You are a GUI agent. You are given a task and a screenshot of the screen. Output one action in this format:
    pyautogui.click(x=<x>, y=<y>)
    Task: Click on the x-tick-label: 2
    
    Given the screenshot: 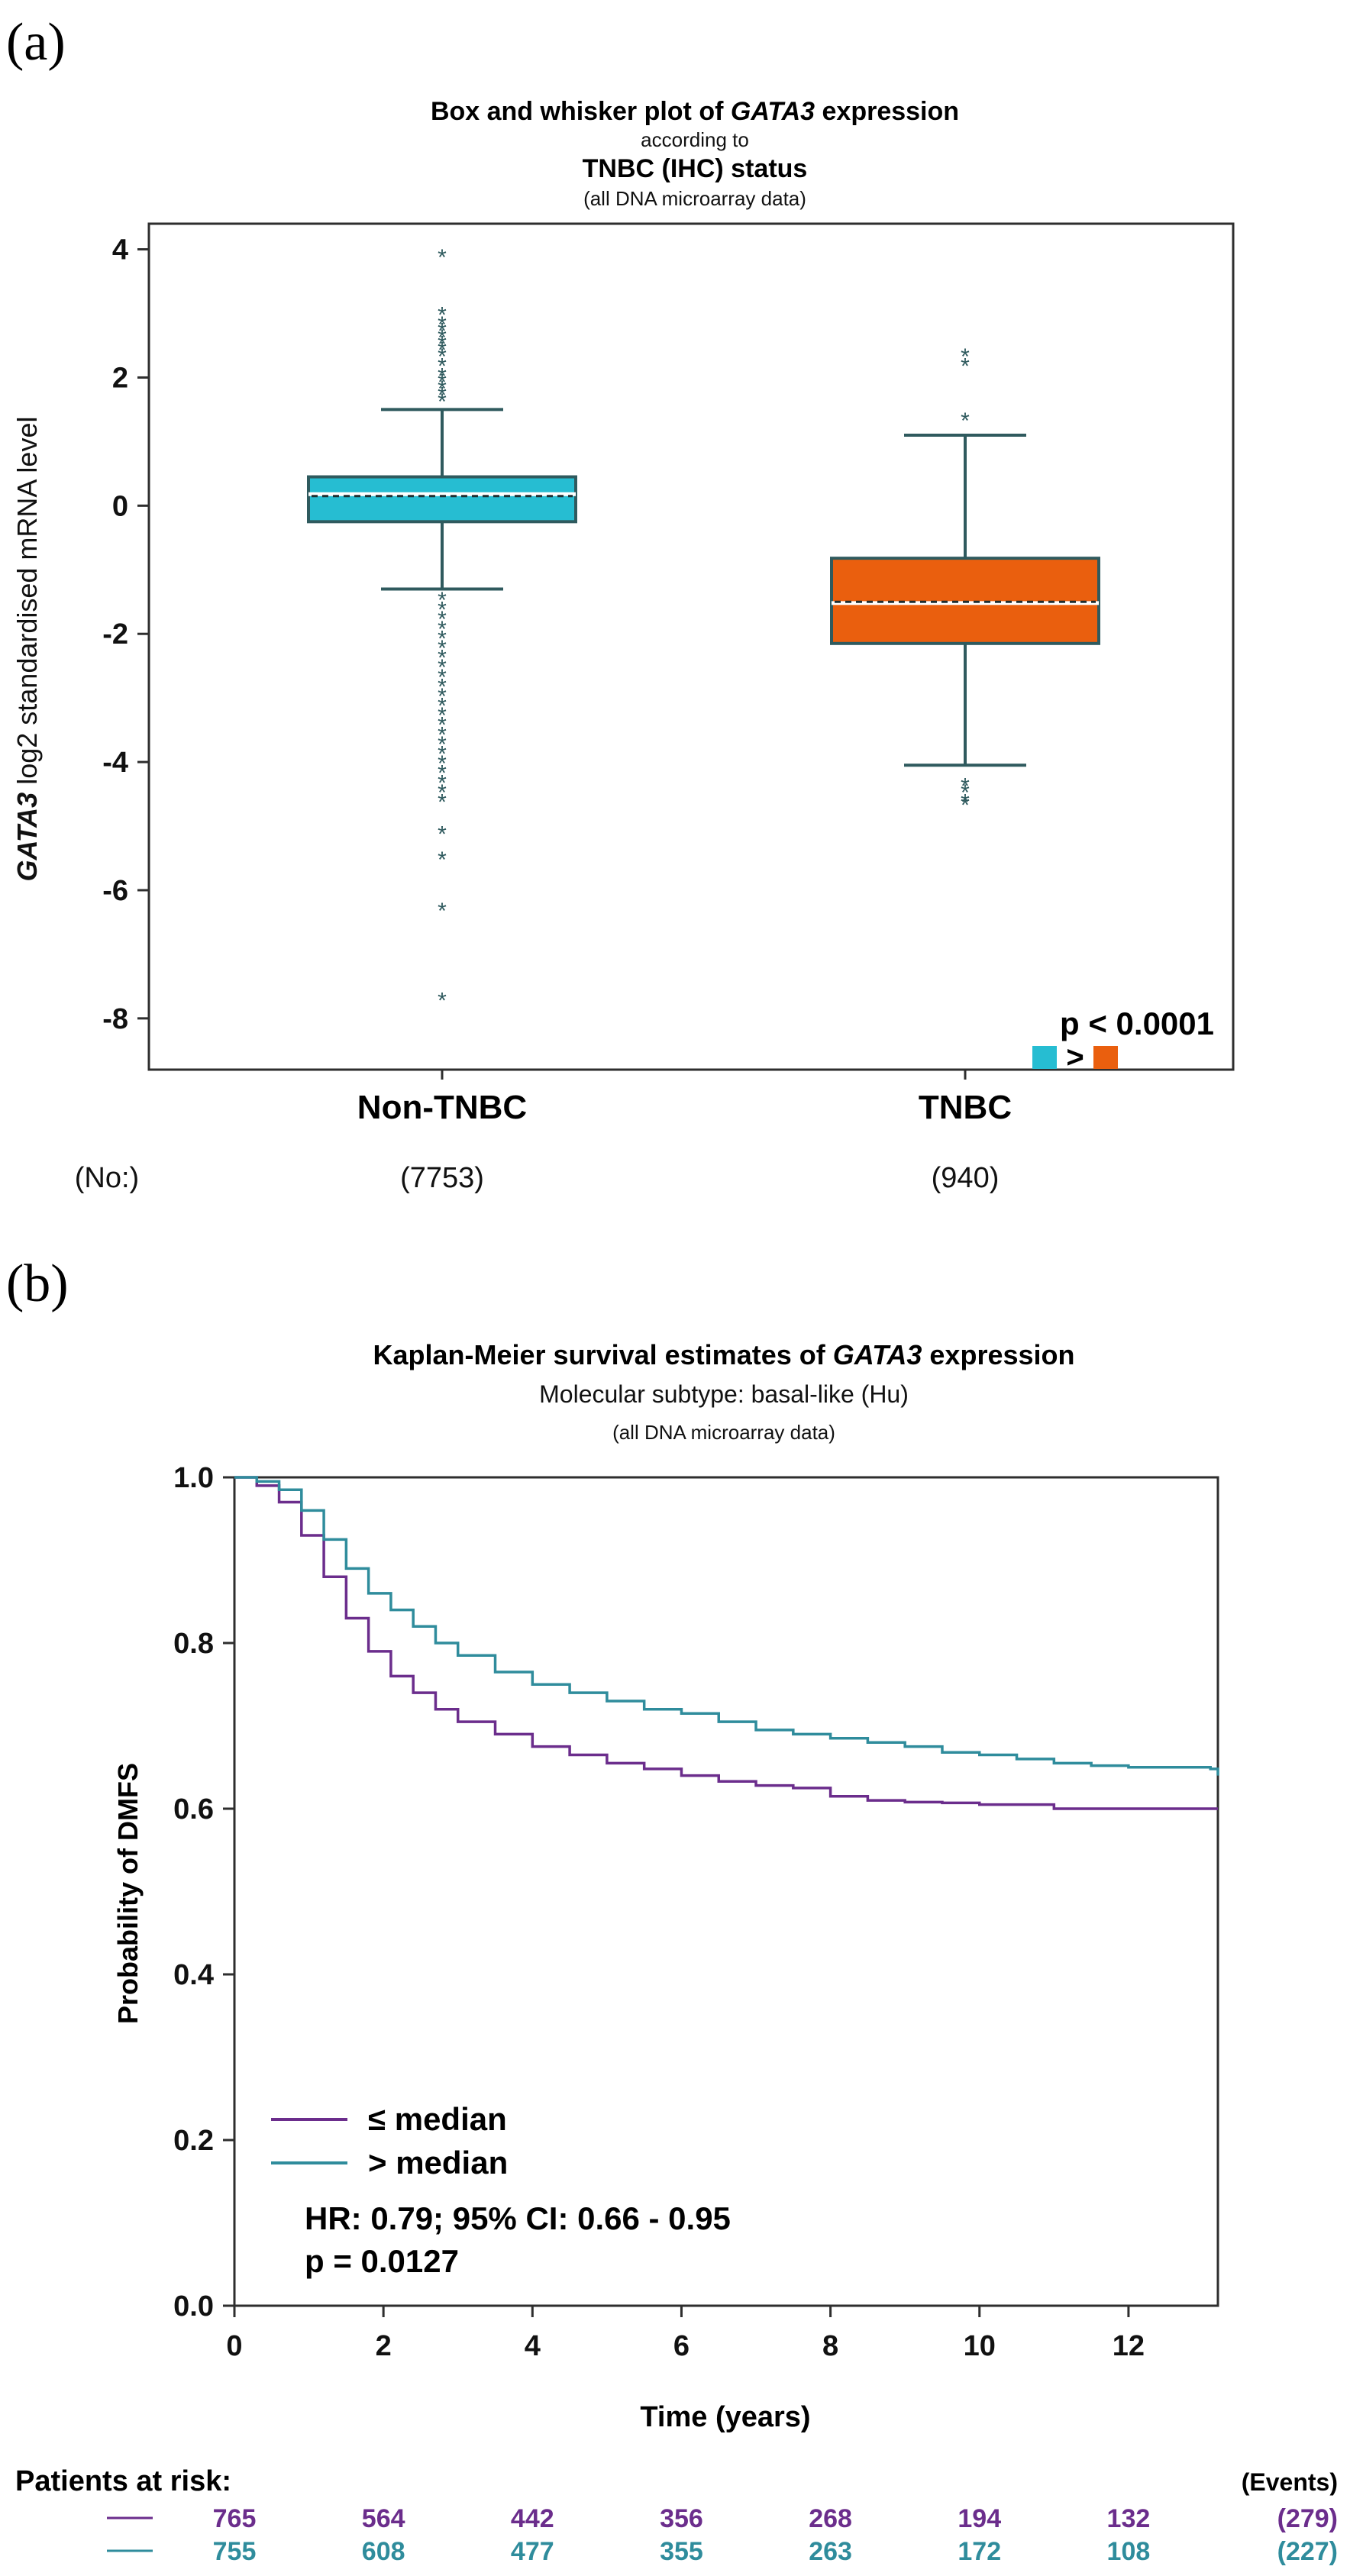 What is the action you would take?
    pyautogui.click(x=384, y=2346)
    